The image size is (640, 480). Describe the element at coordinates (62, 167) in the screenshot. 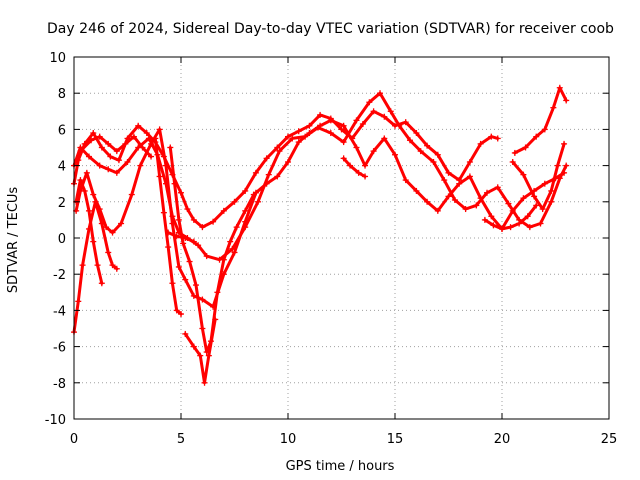

I see `y-tick-label: 4` at that location.